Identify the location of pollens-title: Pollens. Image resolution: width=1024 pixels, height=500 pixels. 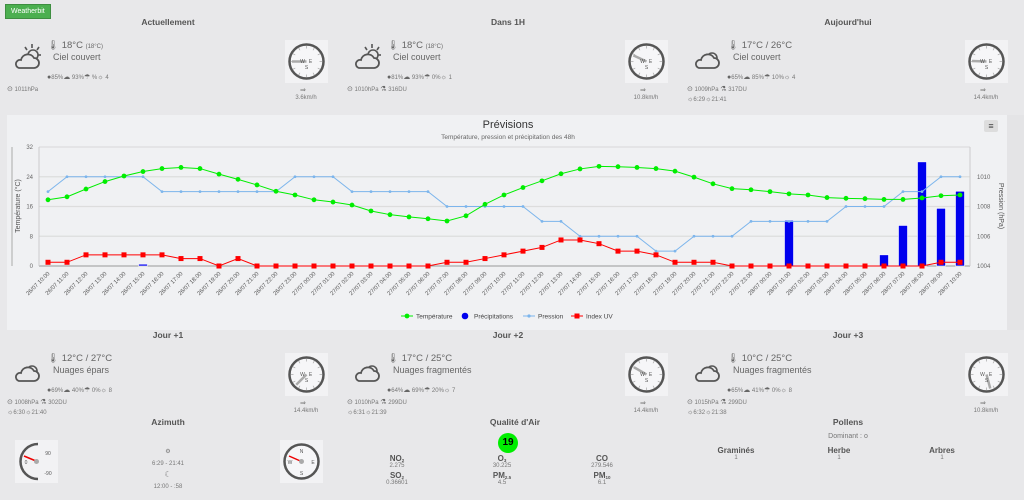
(848, 422).